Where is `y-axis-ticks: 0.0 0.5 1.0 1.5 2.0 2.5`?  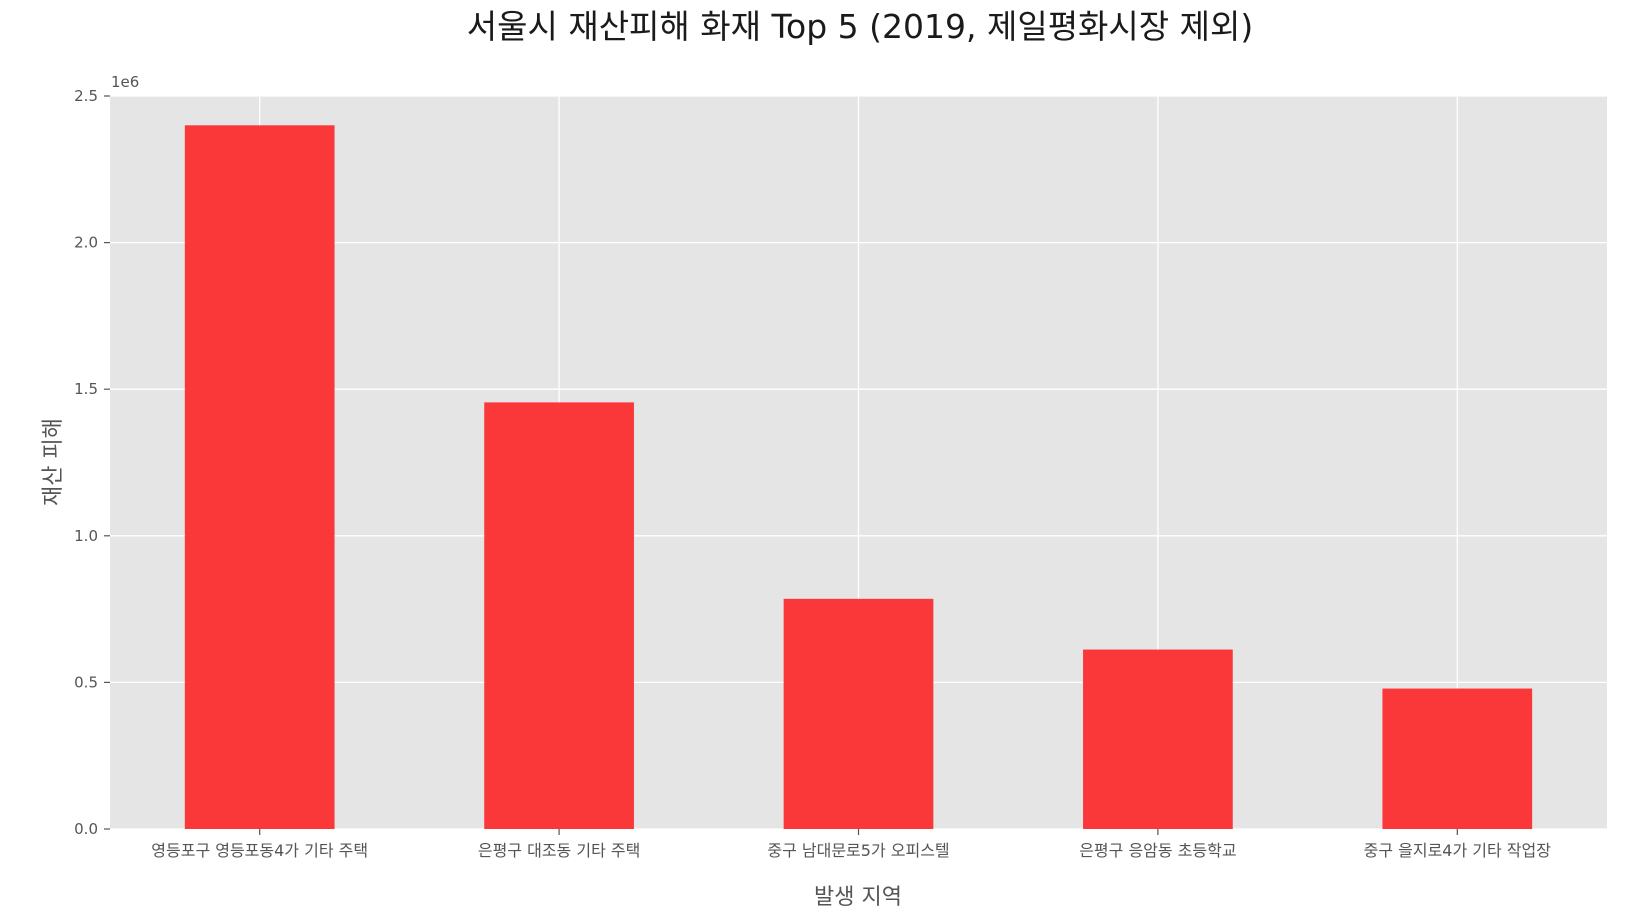
y-axis-ticks: 0.0 0.5 1.0 1.5 2.0 2.5 is located at coordinates (92, 462).